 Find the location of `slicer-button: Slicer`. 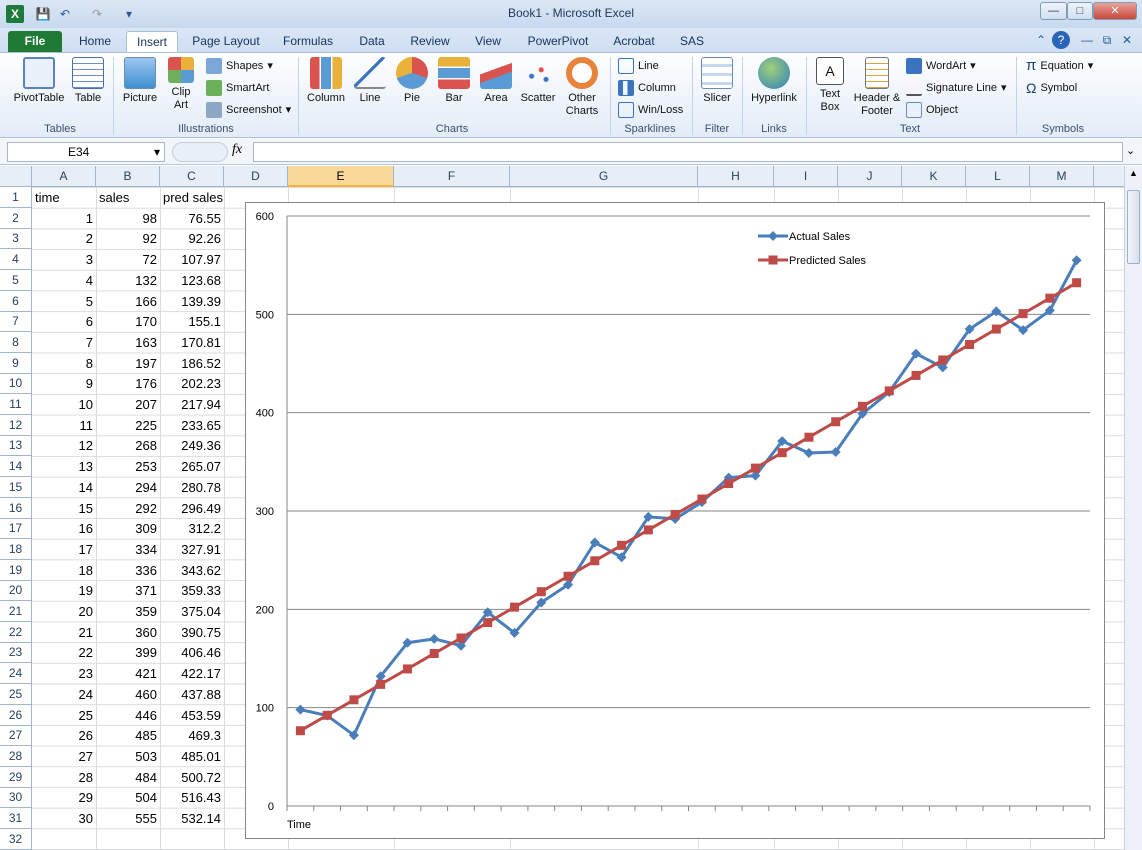

slicer-button: Slicer is located at coordinates (717, 81).